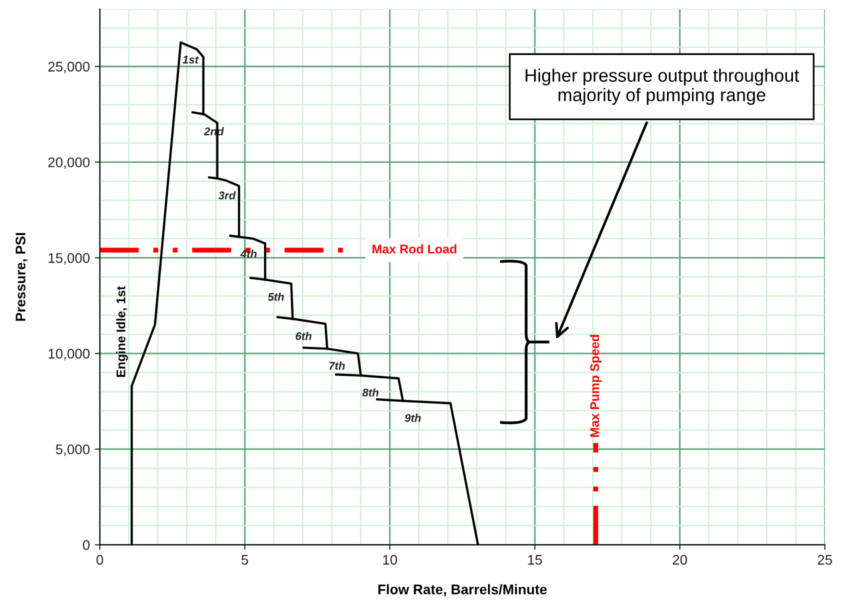  What do you see at coordinates (245, 560) in the screenshot?
I see `x-tick-label: 5` at bounding box center [245, 560].